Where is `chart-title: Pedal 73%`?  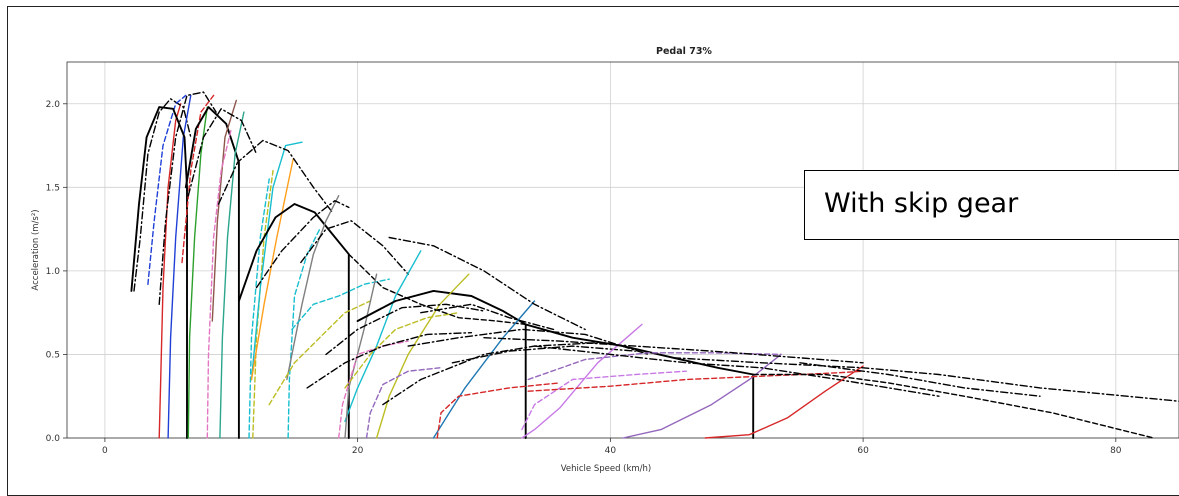
chart-title: Pedal 73% is located at coordinates (684, 51).